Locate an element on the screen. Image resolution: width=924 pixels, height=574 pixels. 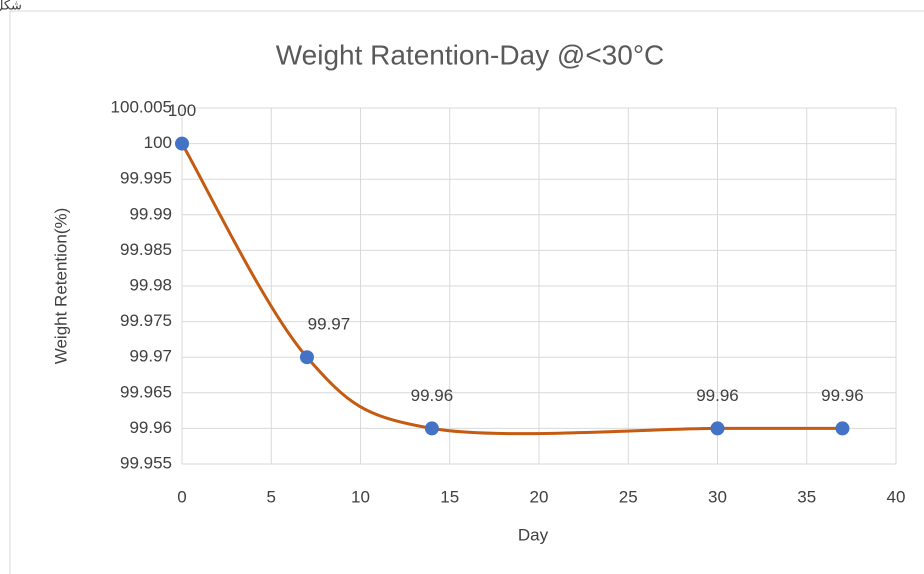
y-tick-label: 99.985 is located at coordinates (146, 249).